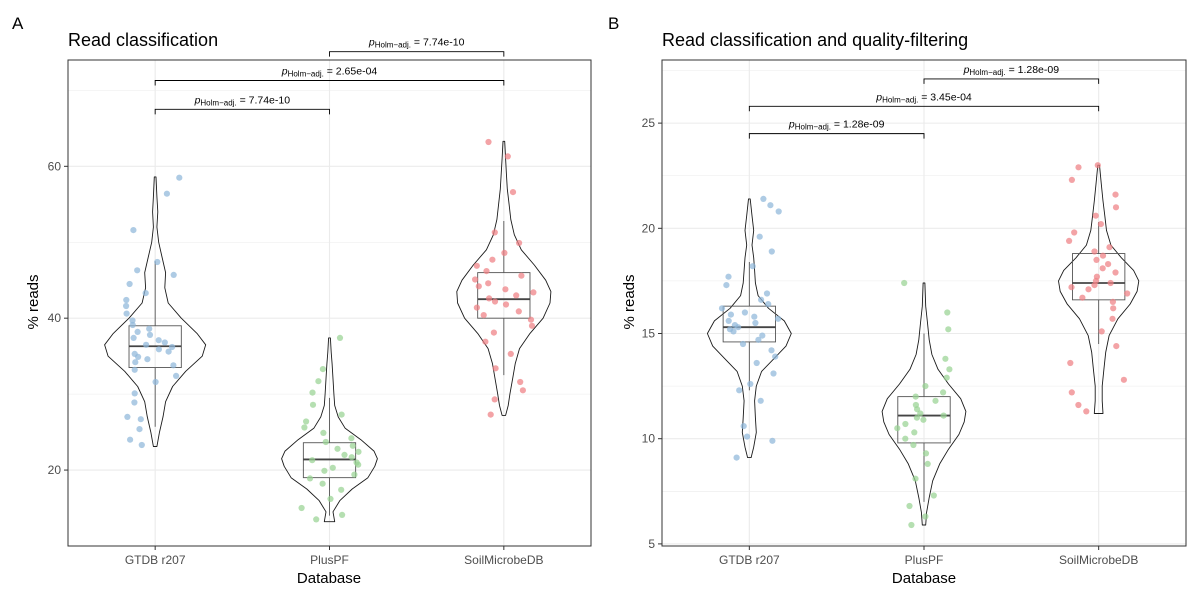 This screenshot has width=1200, height=600. I want to click on chart-title: Read classification, so click(143, 40).